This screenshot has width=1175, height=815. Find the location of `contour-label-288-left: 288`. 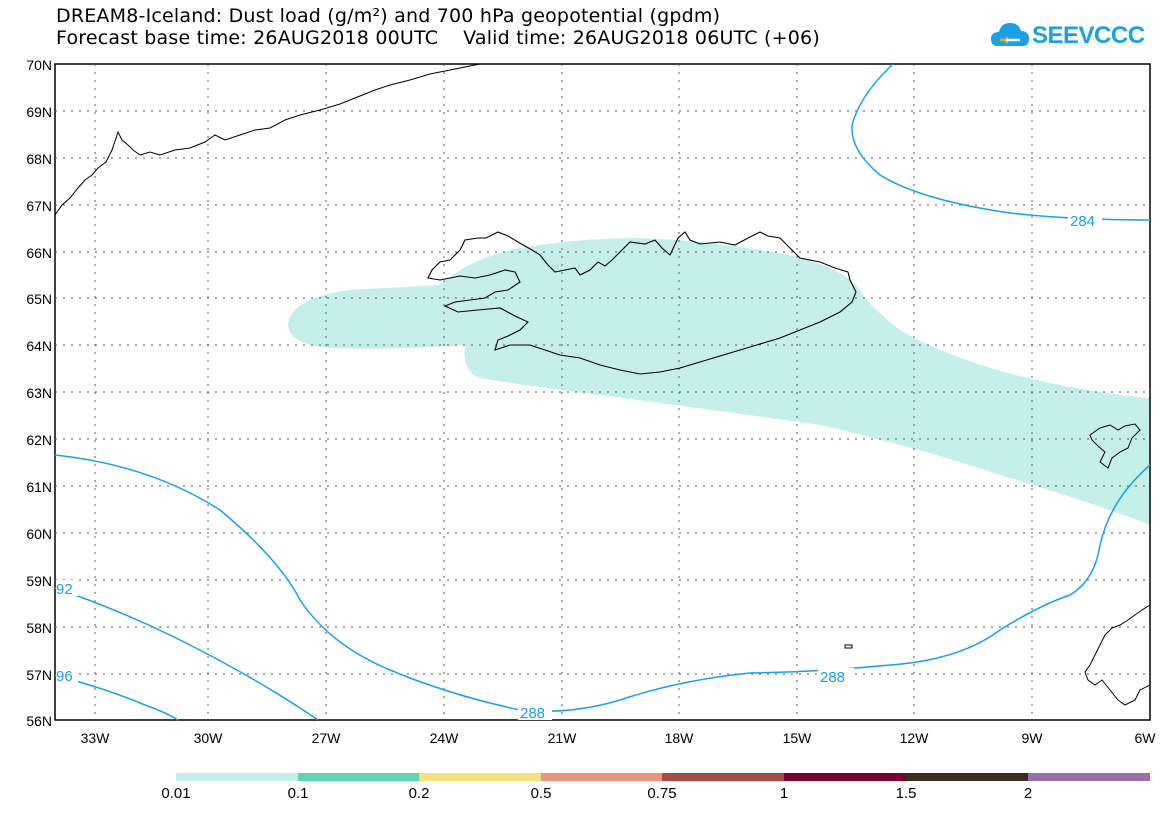

contour-label-288-left: 288 is located at coordinates (532, 713).